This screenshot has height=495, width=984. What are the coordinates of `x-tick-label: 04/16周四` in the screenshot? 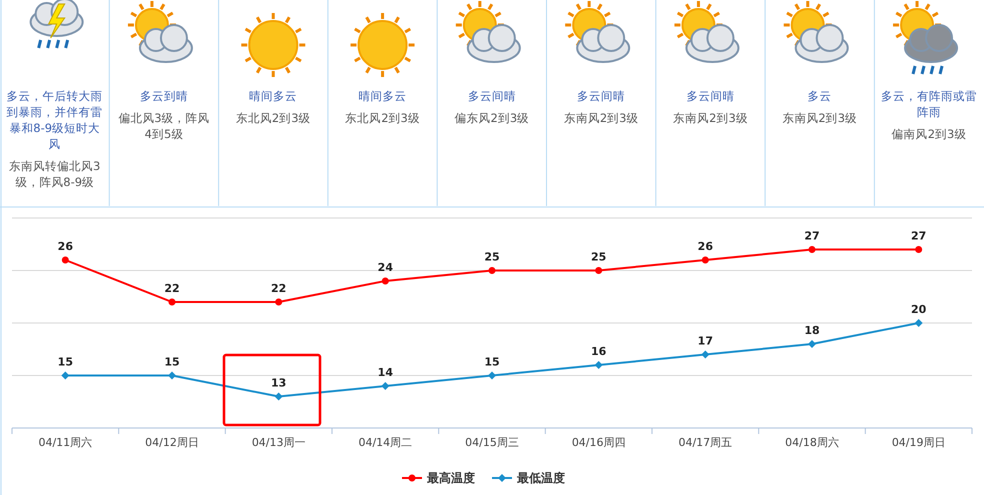 It's located at (599, 442).